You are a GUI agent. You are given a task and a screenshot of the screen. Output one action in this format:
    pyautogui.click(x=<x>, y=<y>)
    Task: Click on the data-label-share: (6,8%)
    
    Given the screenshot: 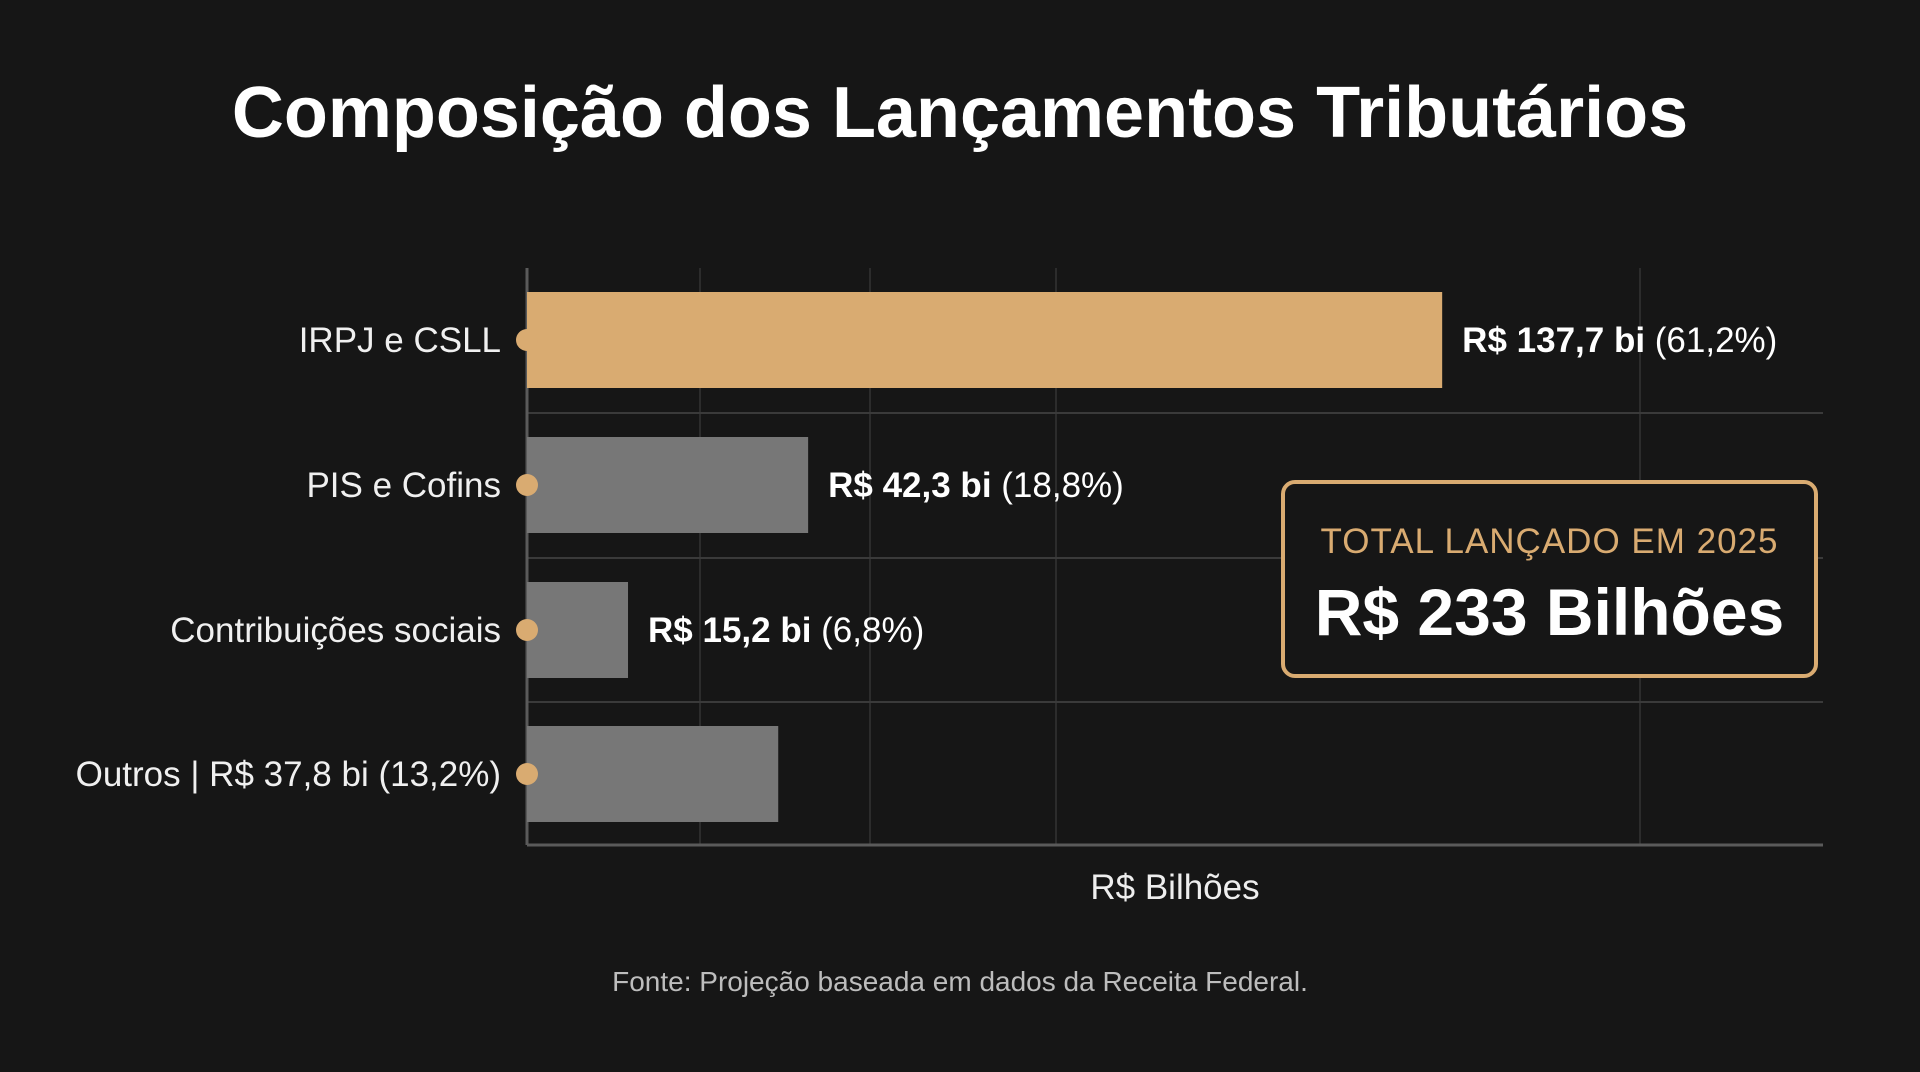 What is the action you would take?
    pyautogui.click(x=872, y=630)
    